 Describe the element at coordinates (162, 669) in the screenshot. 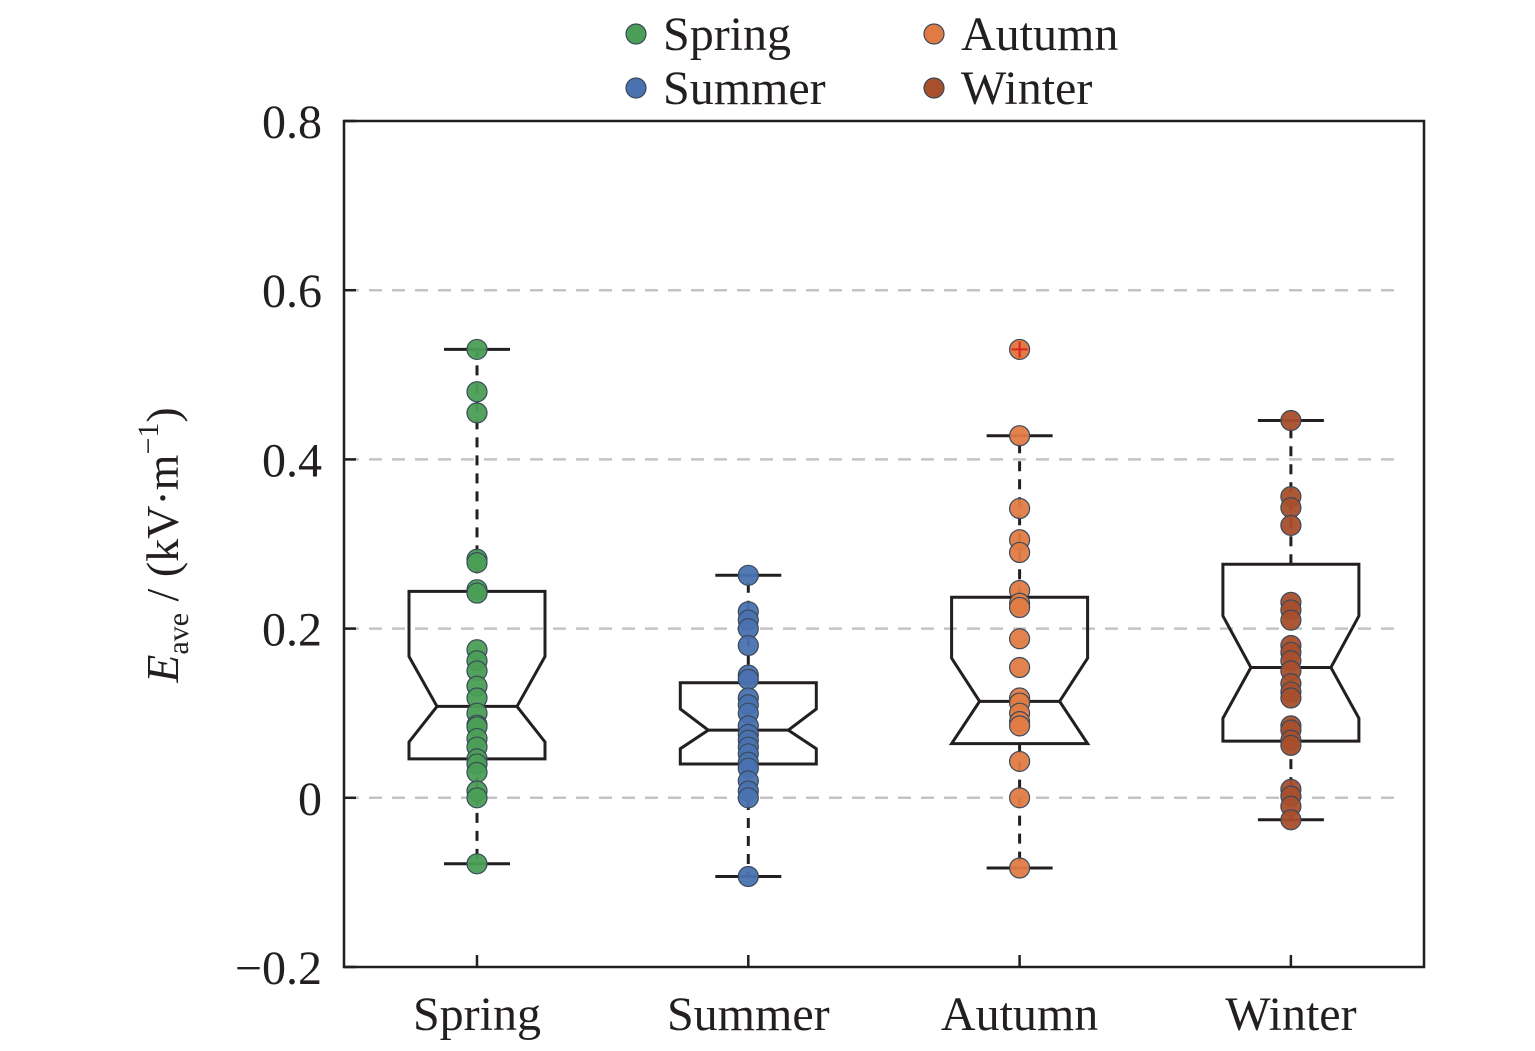

I see `y-axis-title-symbol: E` at that location.